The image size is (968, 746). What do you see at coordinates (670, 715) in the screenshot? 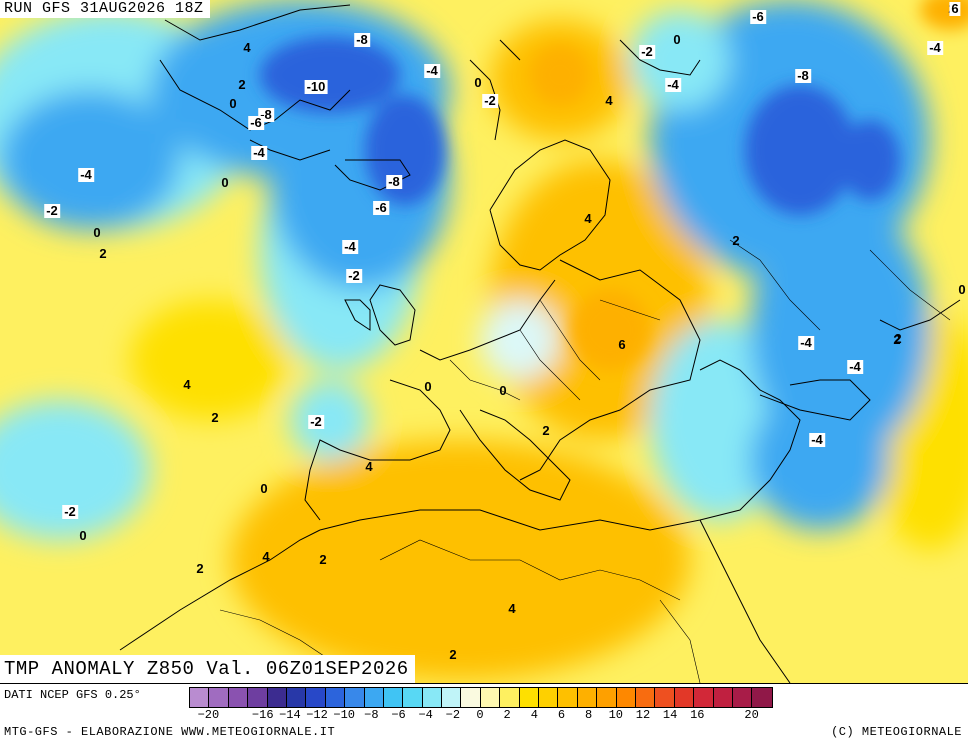
I see `colorbar-tick-label: 14` at bounding box center [670, 715].